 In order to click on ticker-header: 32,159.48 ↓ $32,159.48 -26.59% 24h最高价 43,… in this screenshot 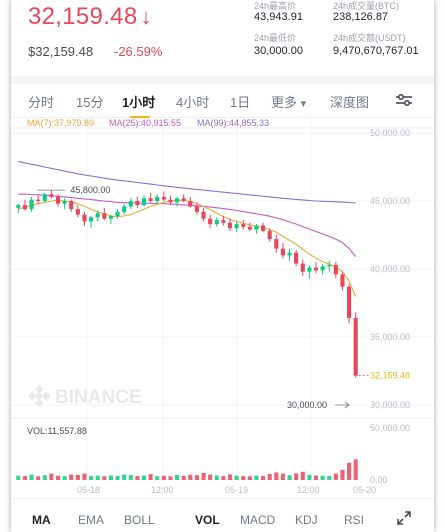, I will do `click(222, 38)`.